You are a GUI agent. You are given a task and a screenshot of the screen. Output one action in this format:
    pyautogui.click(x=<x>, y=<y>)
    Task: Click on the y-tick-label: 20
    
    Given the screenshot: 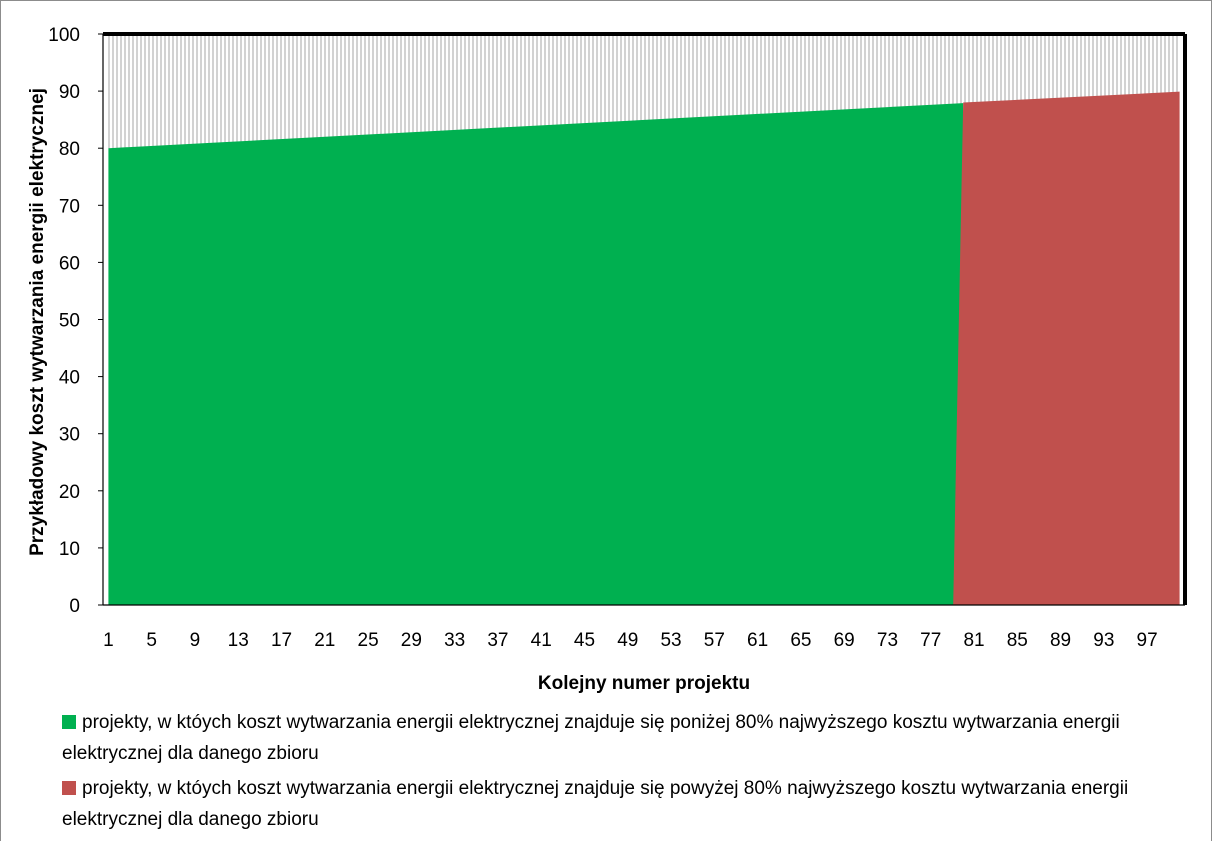 What is the action you would take?
    pyautogui.click(x=69, y=492)
    